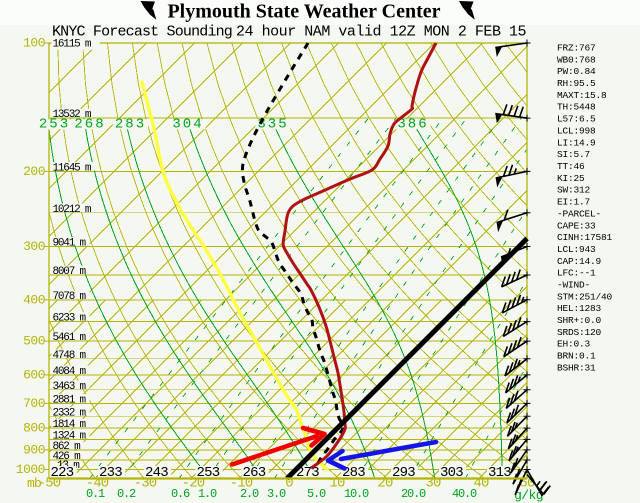 The width and height of the screenshot is (640, 503). Describe the element at coordinates (412, 124) in the screenshot. I see `svg-text: 386` at that location.